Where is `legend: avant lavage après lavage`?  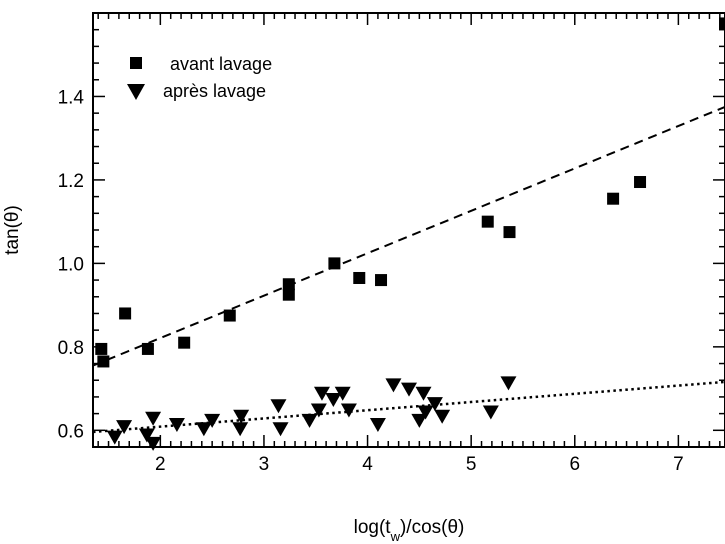
legend: avant lavage après lavage is located at coordinates (199, 77).